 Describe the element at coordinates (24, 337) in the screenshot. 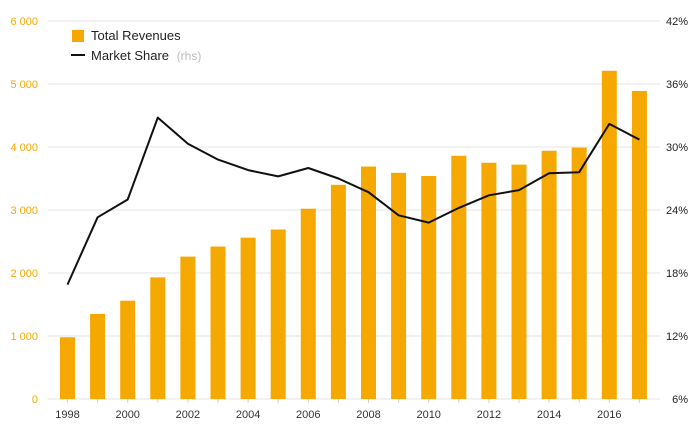

I see `y-left-tick-label: 1 000` at that location.